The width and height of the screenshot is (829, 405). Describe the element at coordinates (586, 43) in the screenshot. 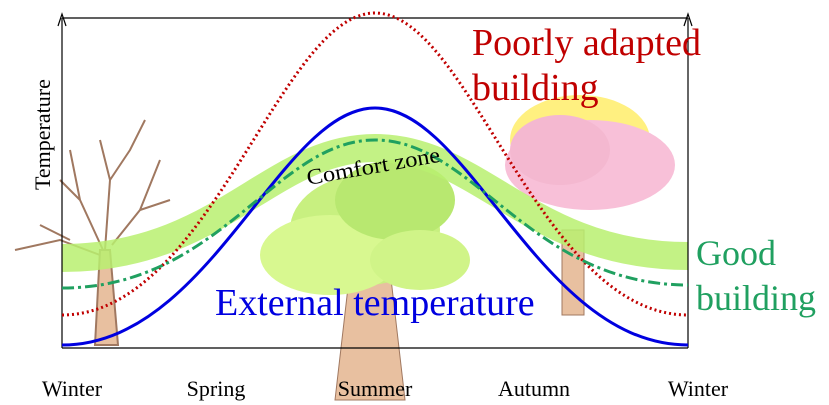

I see `poorly-adapted-label: Poorly adapted` at that location.